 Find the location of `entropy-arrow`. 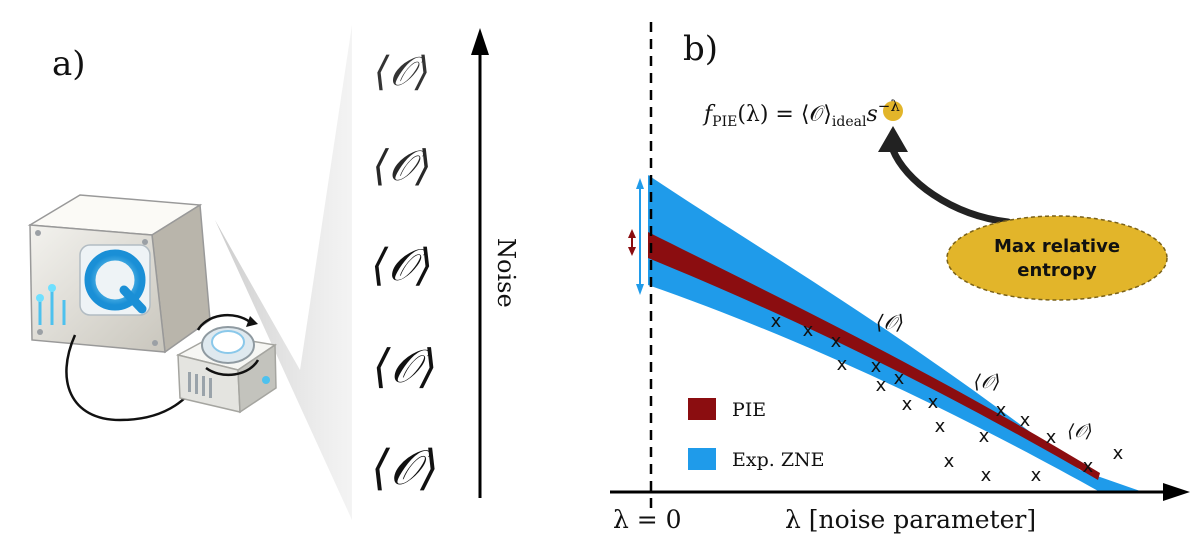

entropy-arrow is located at coordinates (950, 186).